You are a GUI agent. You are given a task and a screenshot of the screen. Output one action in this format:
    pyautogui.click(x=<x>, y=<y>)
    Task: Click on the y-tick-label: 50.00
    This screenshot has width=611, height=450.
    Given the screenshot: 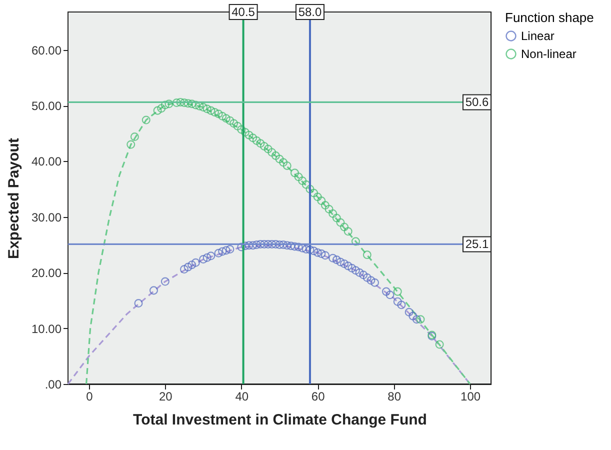 What is the action you would take?
    pyautogui.click(x=46, y=106)
    